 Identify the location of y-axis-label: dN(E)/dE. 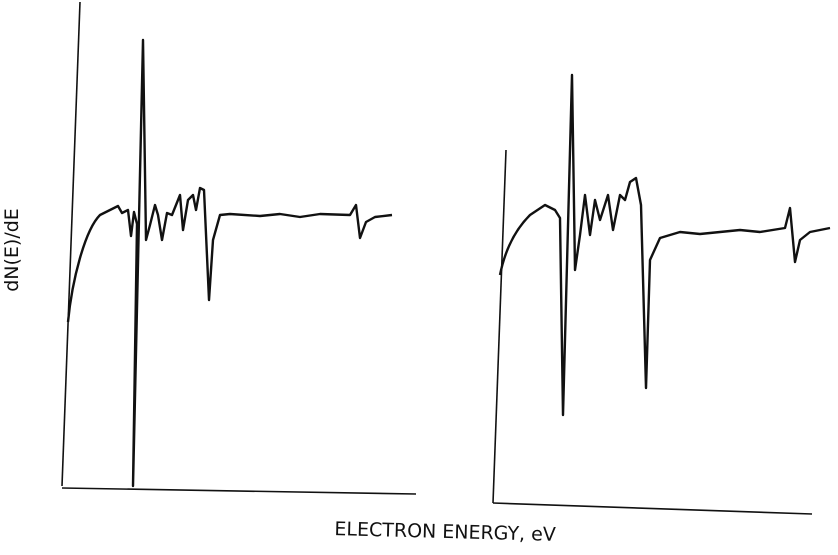
(12, 250).